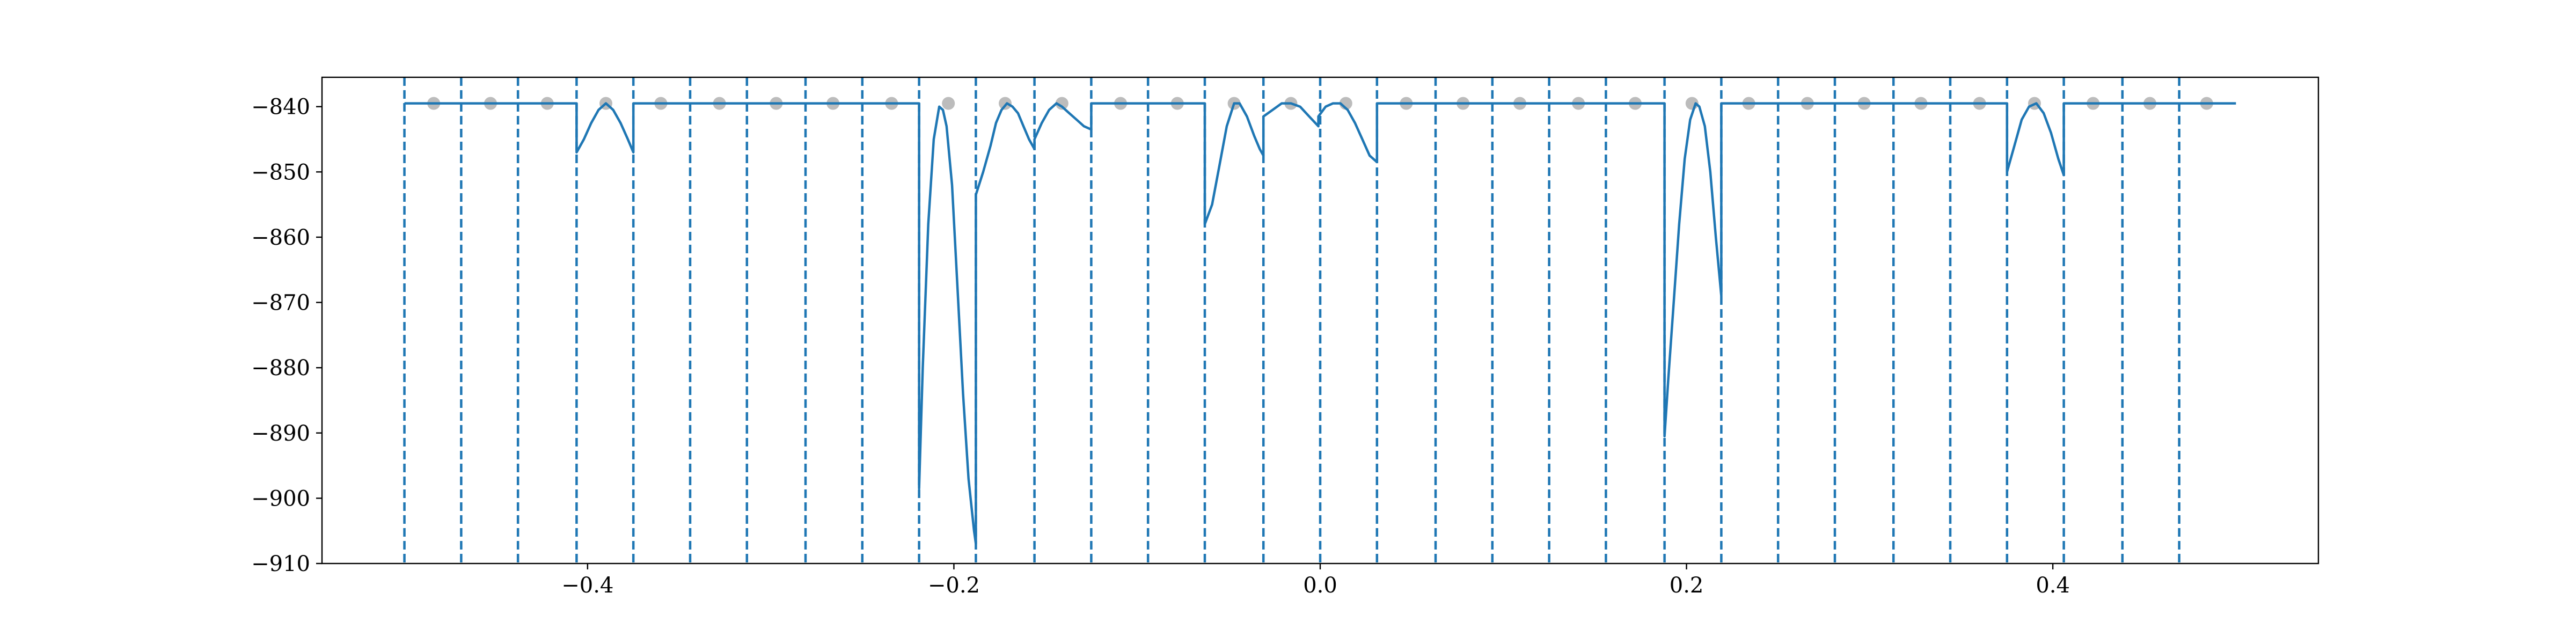 Image resolution: width=2576 pixels, height=644 pixels. I want to click on x-tick-label-2: 0.0, so click(1320, 585).